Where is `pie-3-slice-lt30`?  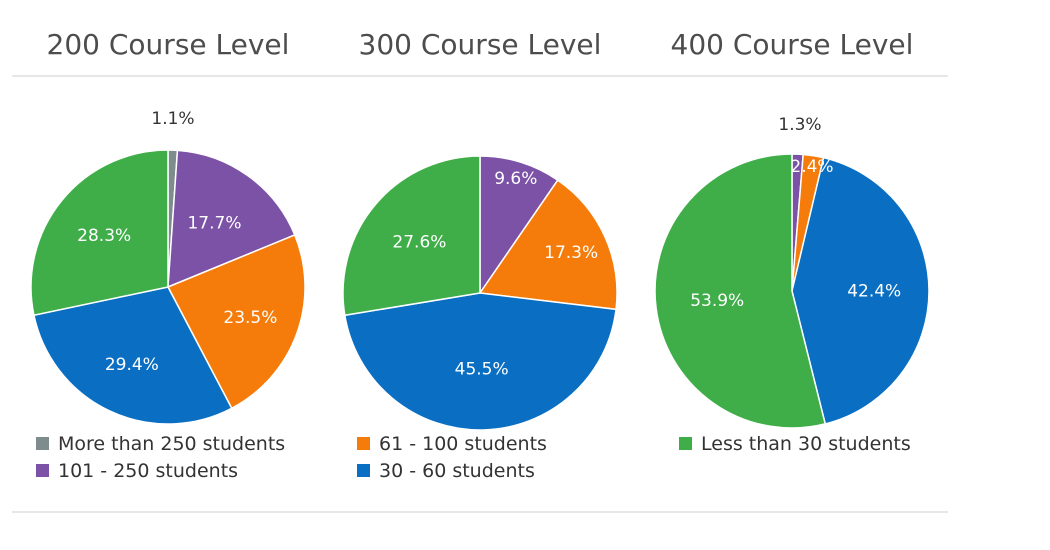
pie-3-slice-lt30 is located at coordinates (740, 291).